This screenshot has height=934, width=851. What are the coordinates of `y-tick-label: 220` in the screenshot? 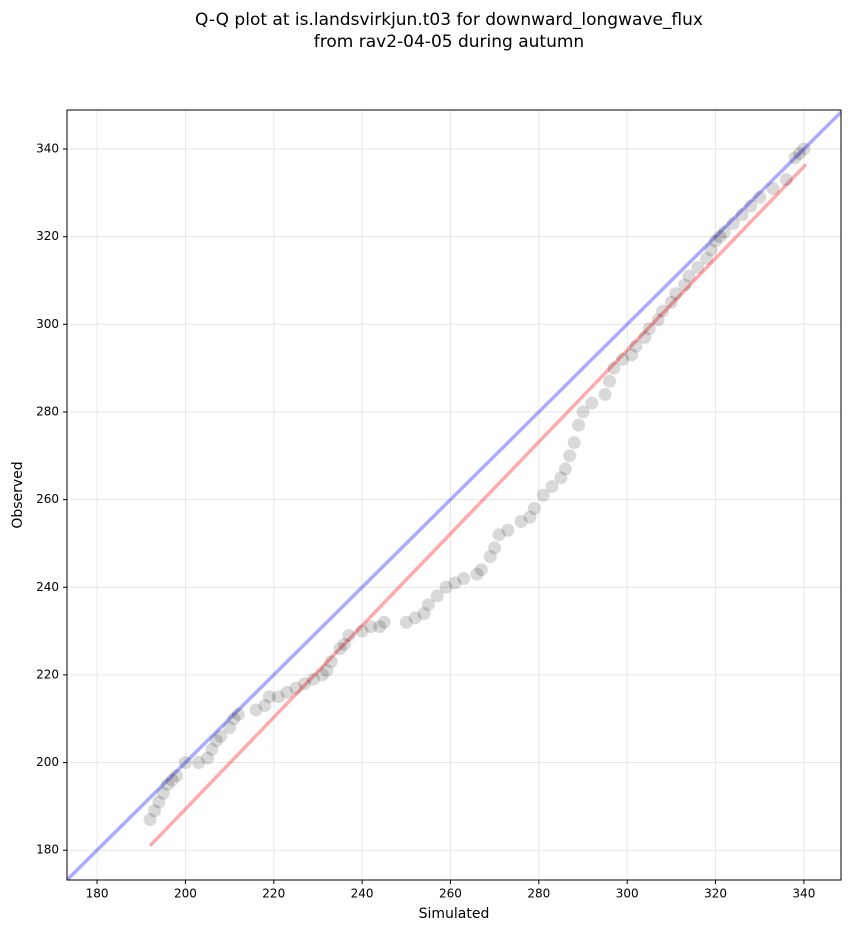 It's located at (47, 674).